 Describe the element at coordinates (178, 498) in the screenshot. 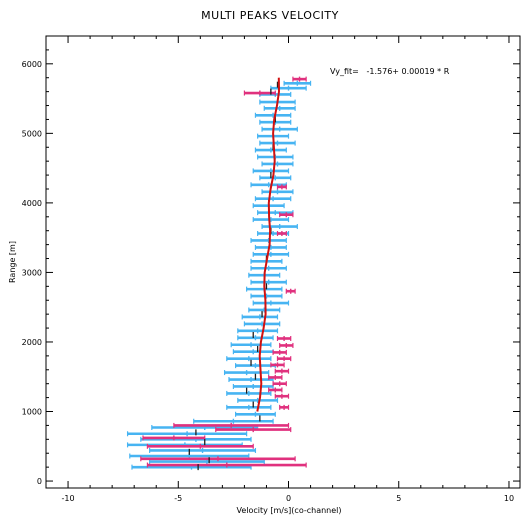

I see `x-tick-label: -5` at that location.